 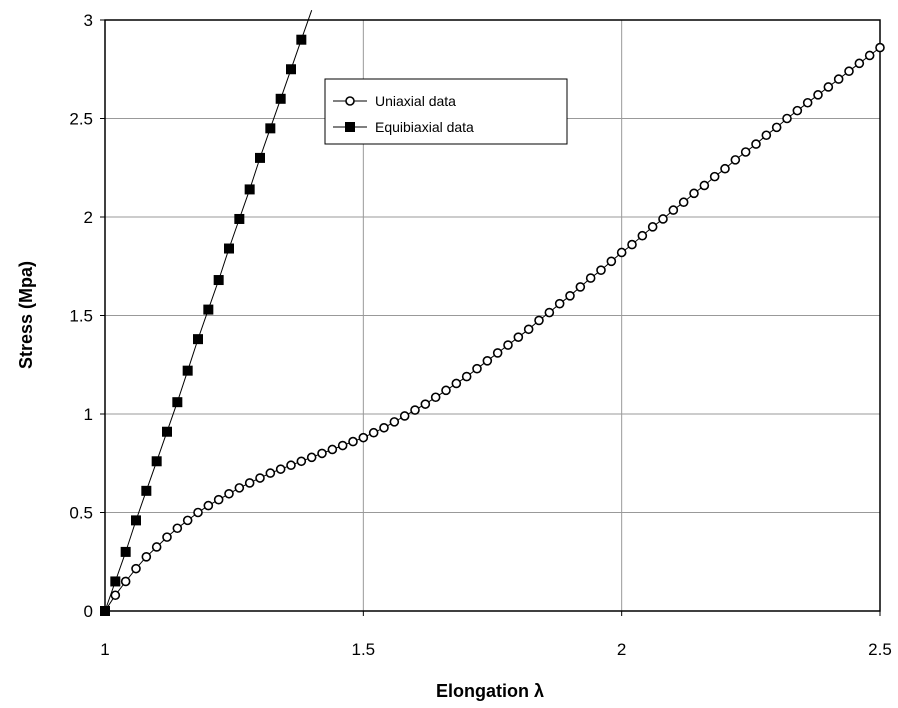 What do you see at coordinates (490, 691) in the screenshot?
I see `x-axis-title: Elongation λ` at bounding box center [490, 691].